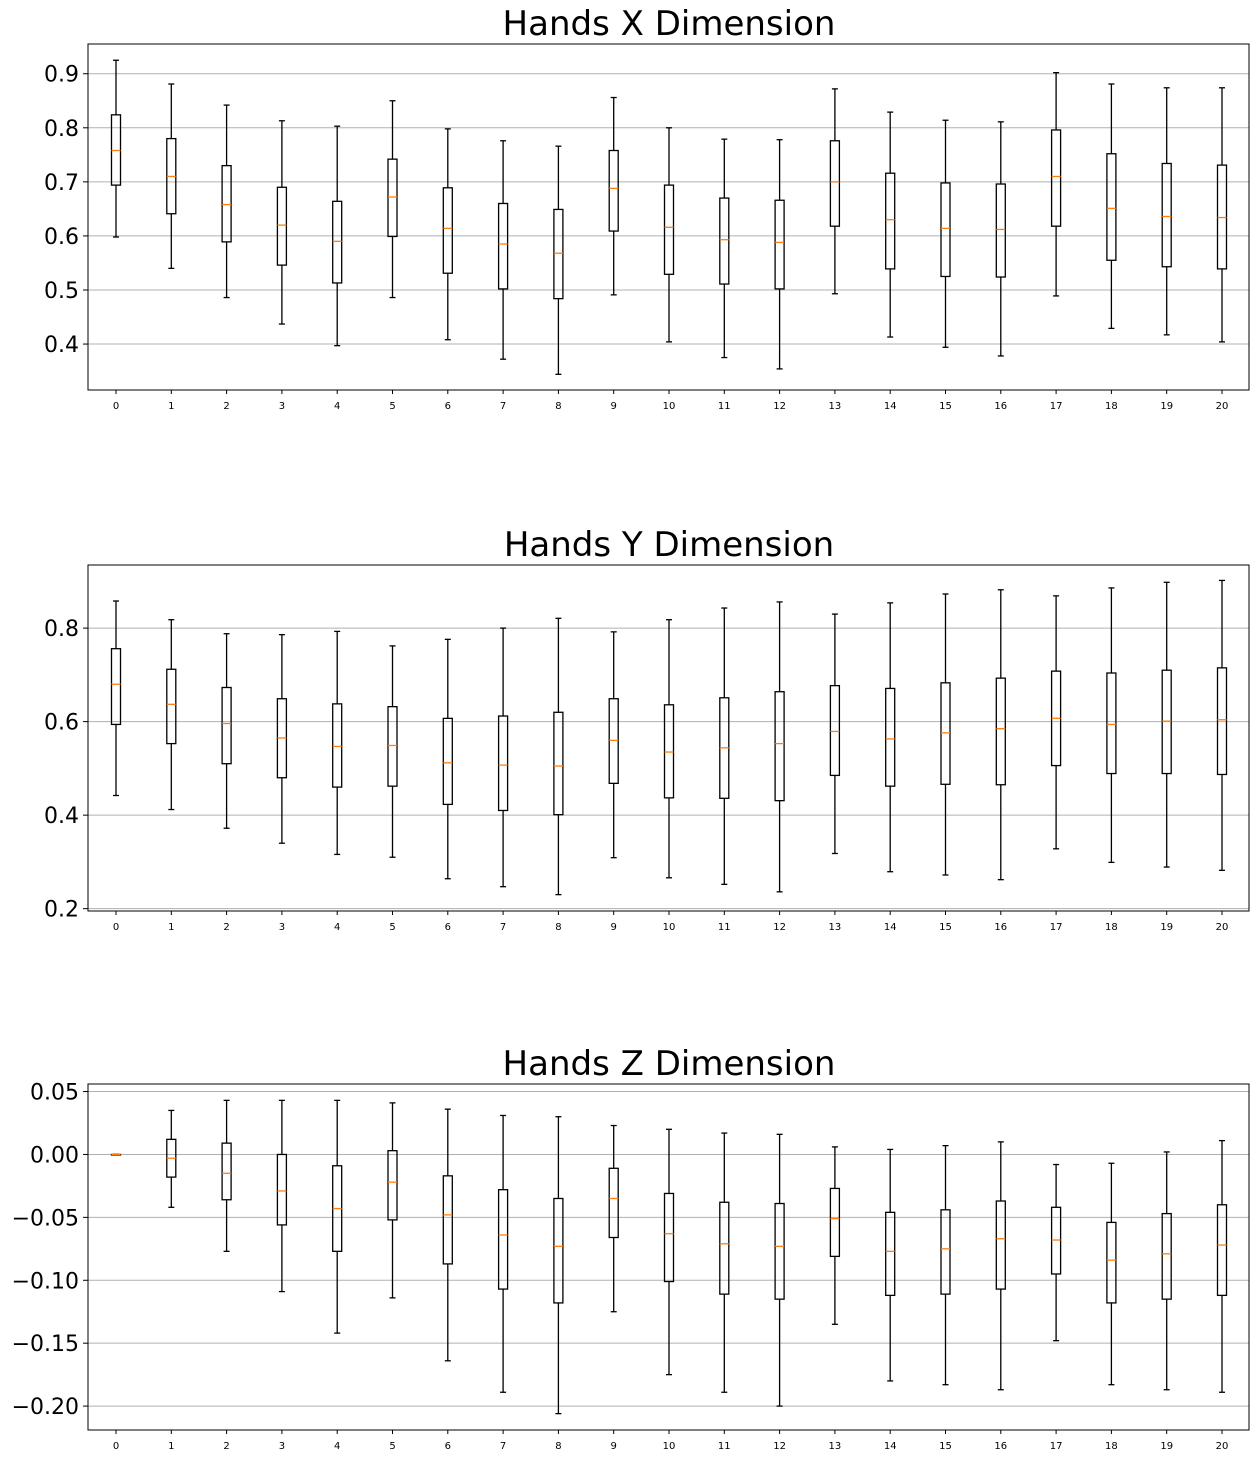 This screenshot has height=1460, width=1260. I want to click on x-tick-label: 14, so click(890, 1446).